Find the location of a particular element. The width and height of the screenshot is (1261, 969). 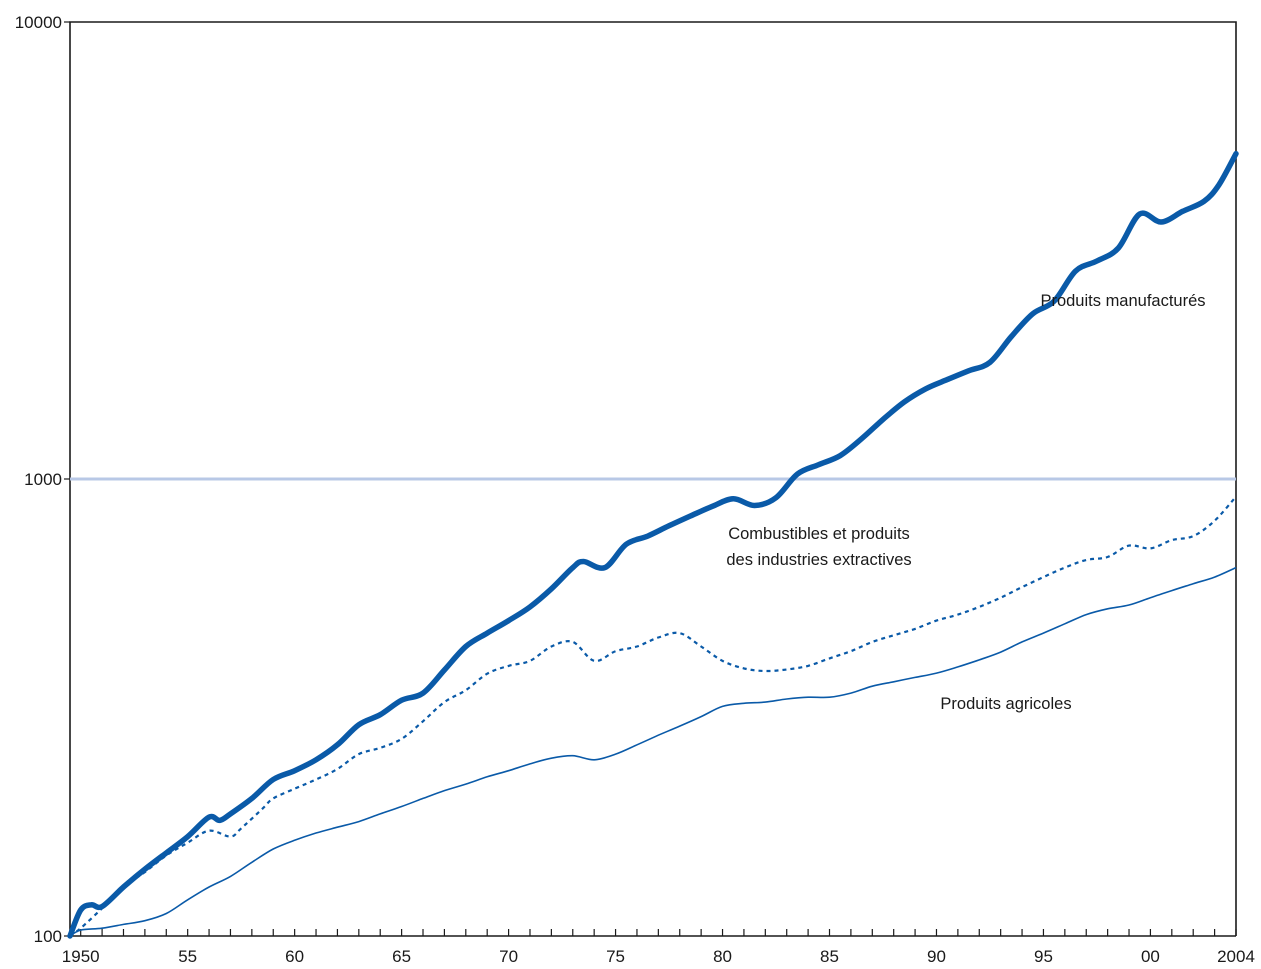

x-tick-label: 70 is located at coordinates (508, 956).